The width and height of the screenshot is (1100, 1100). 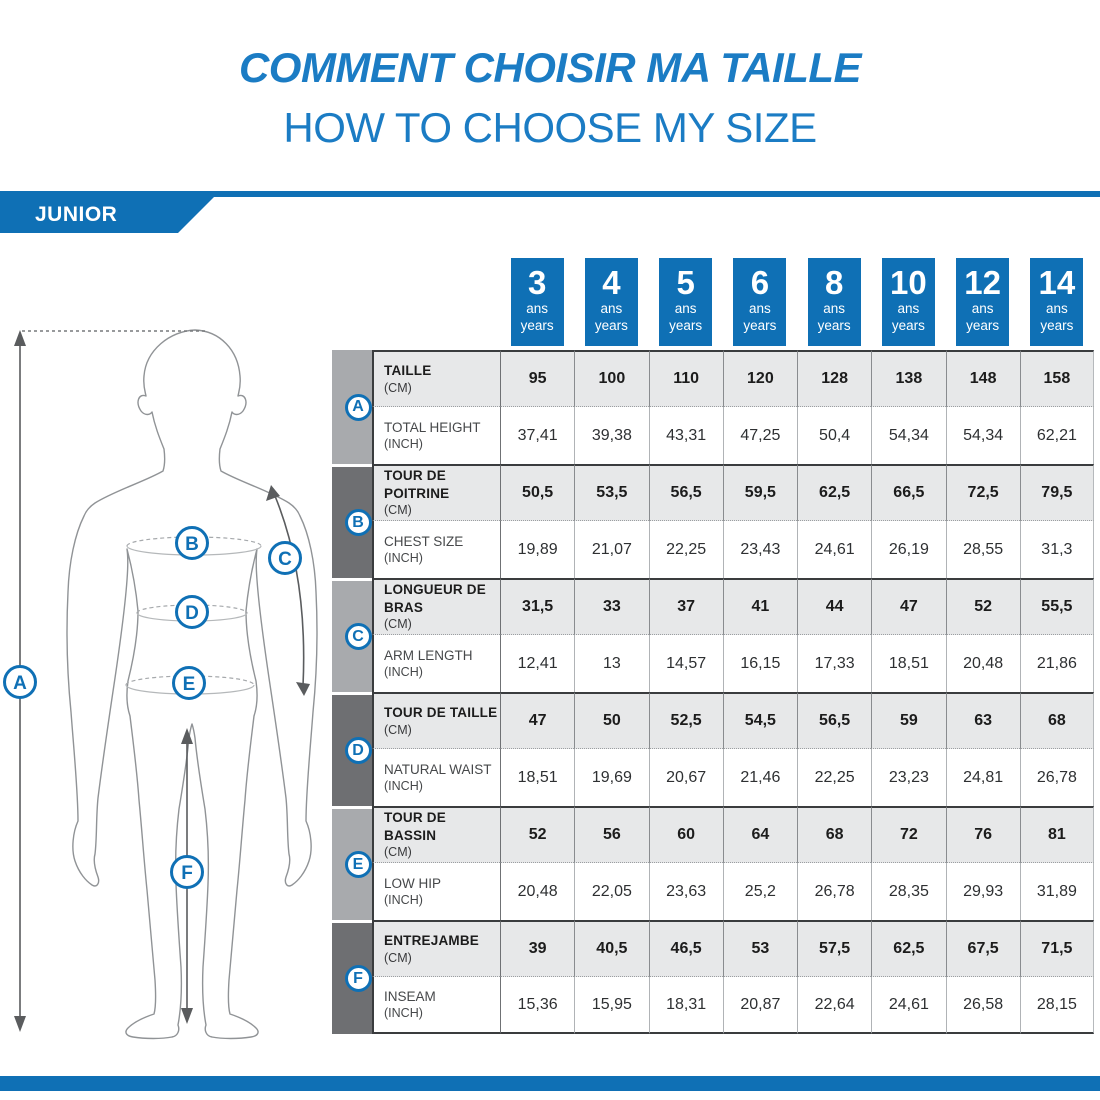 What do you see at coordinates (436, 549) in the screenshot?
I see `measurement-label-en: CHEST SIZE (INCH)` at bounding box center [436, 549].